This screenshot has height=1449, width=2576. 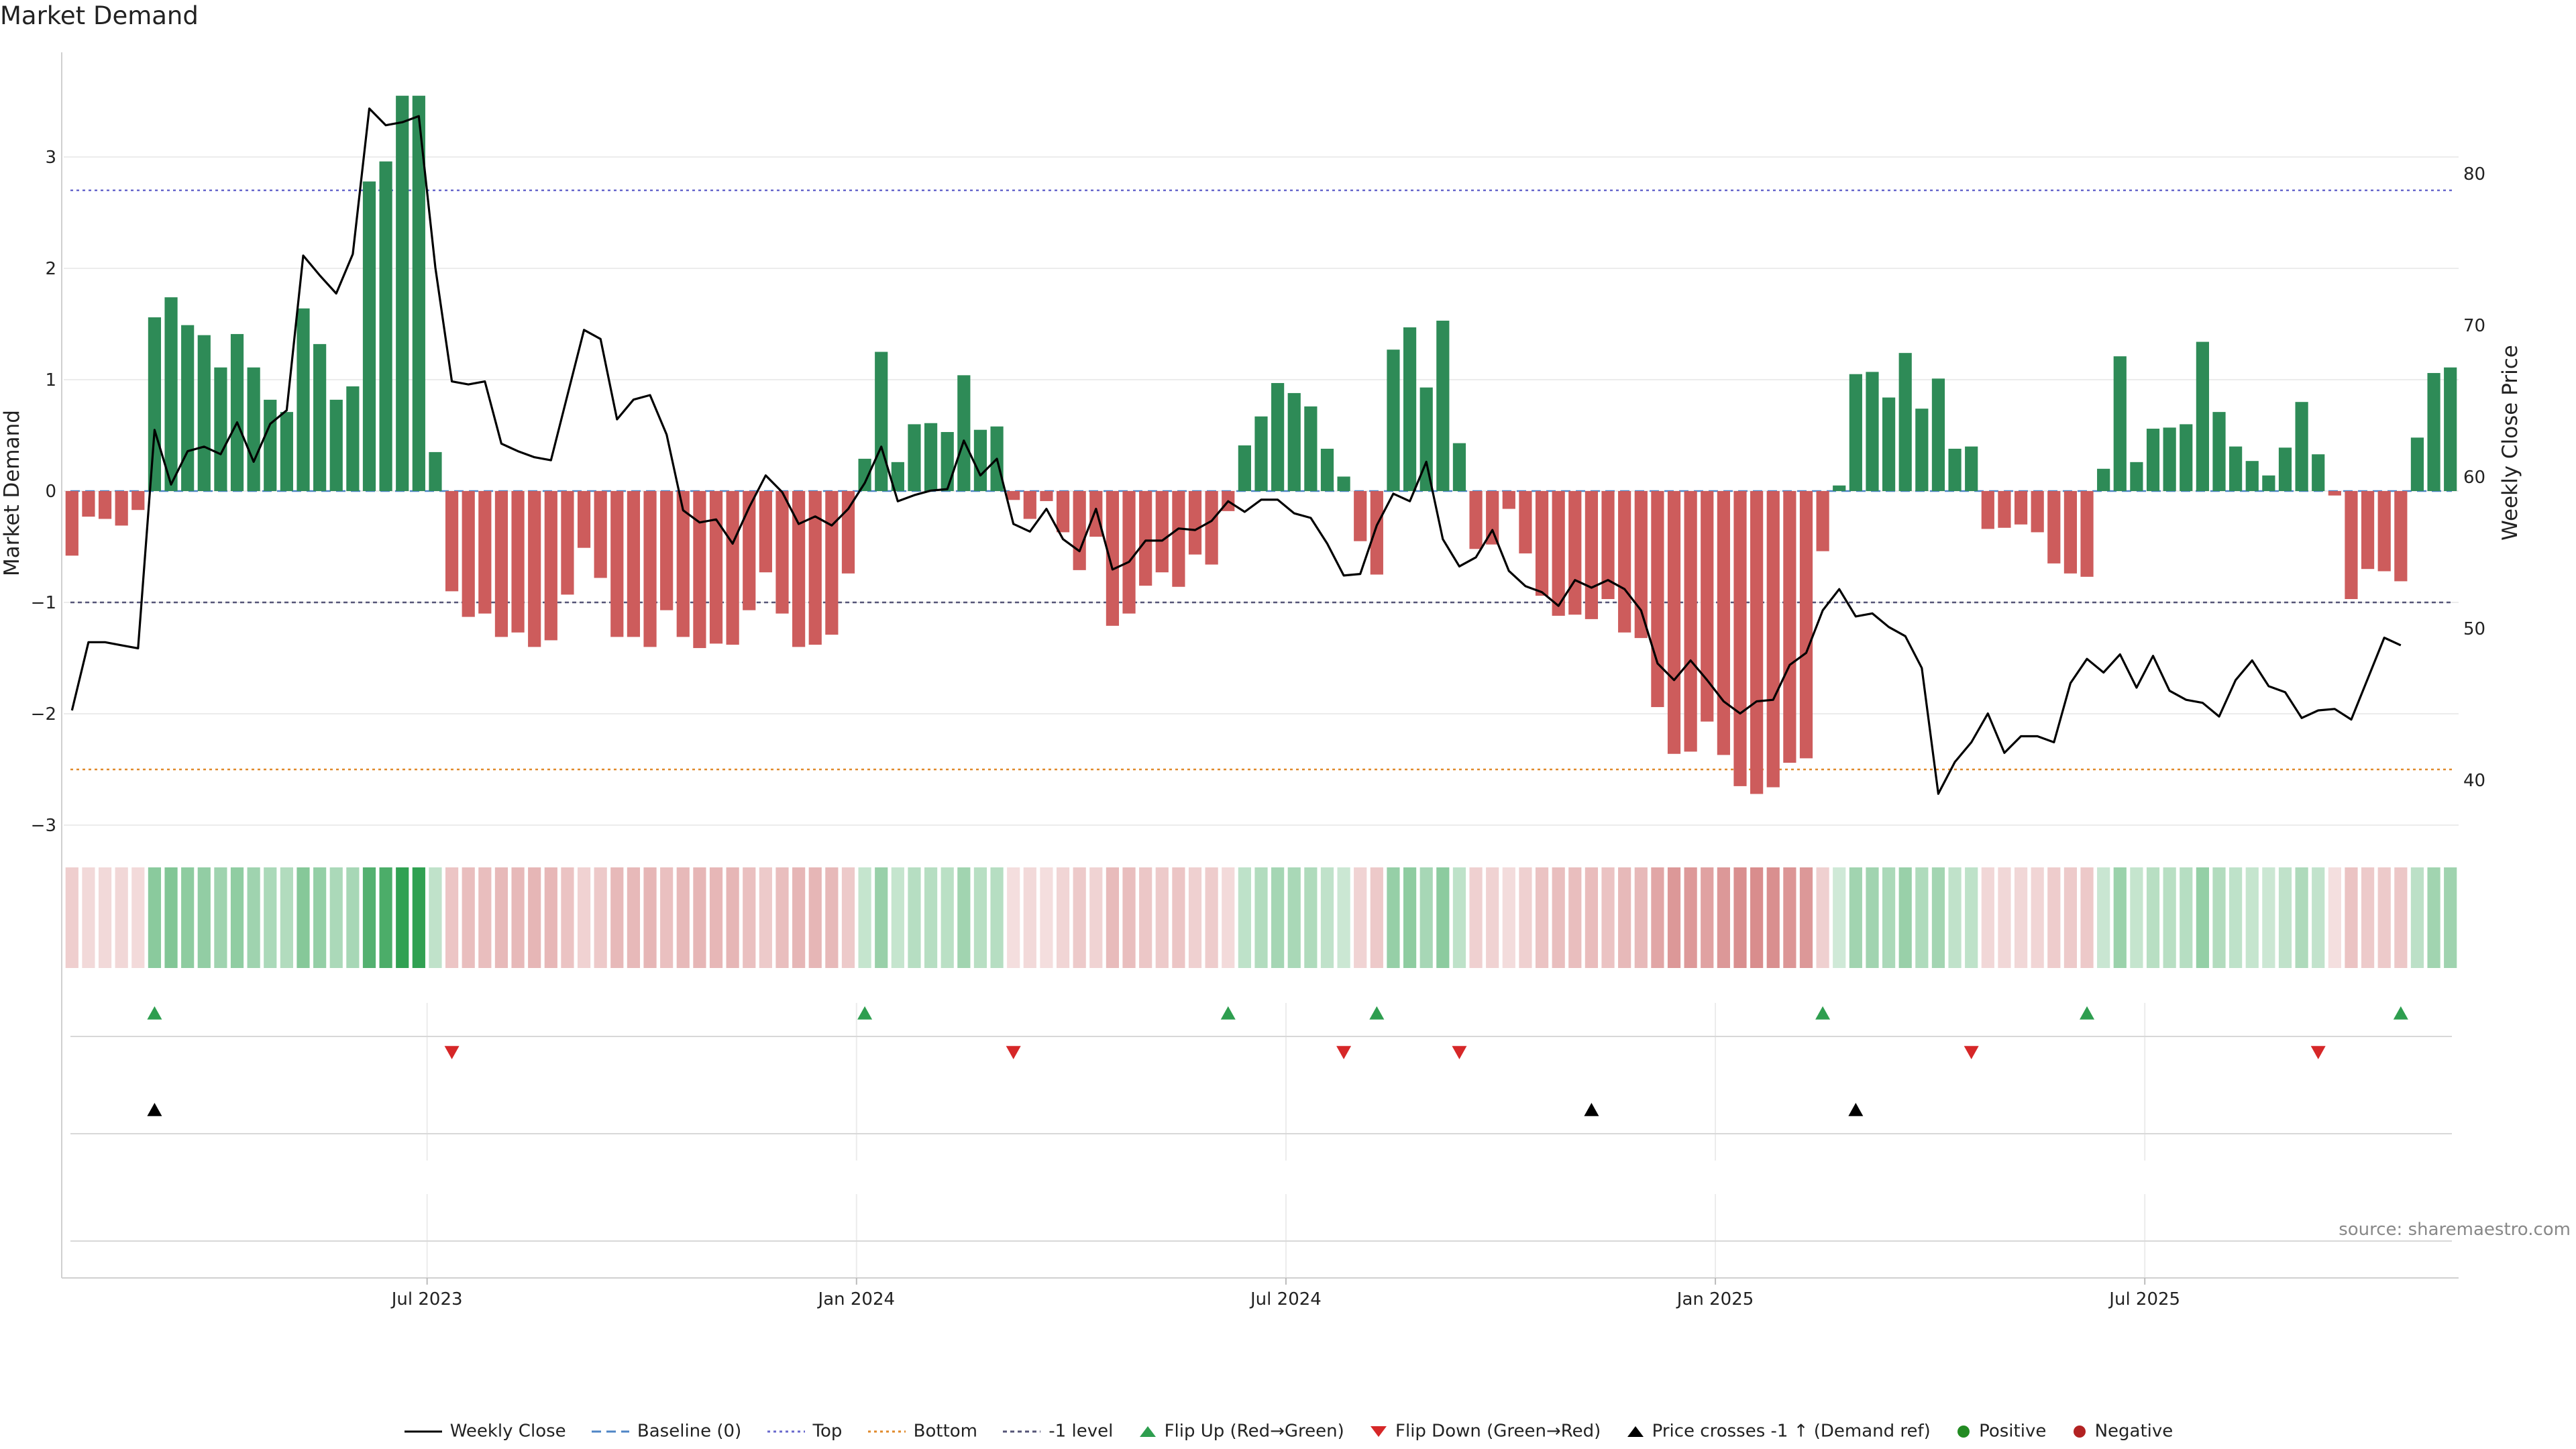 I want to click on legend-item-flip-up: Flip Up (Red→Green), so click(x=1241, y=1431).